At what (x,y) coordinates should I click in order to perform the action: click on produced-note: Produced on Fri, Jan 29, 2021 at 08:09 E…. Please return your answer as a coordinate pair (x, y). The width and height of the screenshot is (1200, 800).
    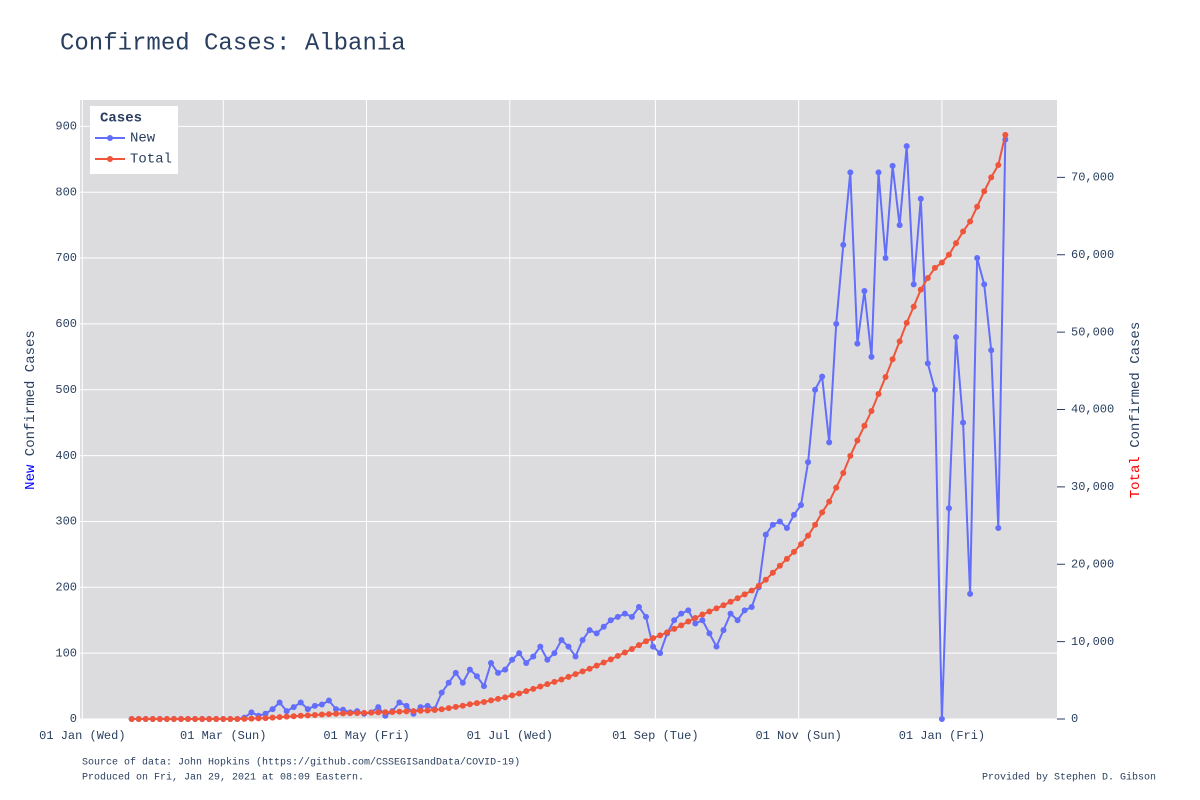
    Looking at the image, I should click on (223, 778).